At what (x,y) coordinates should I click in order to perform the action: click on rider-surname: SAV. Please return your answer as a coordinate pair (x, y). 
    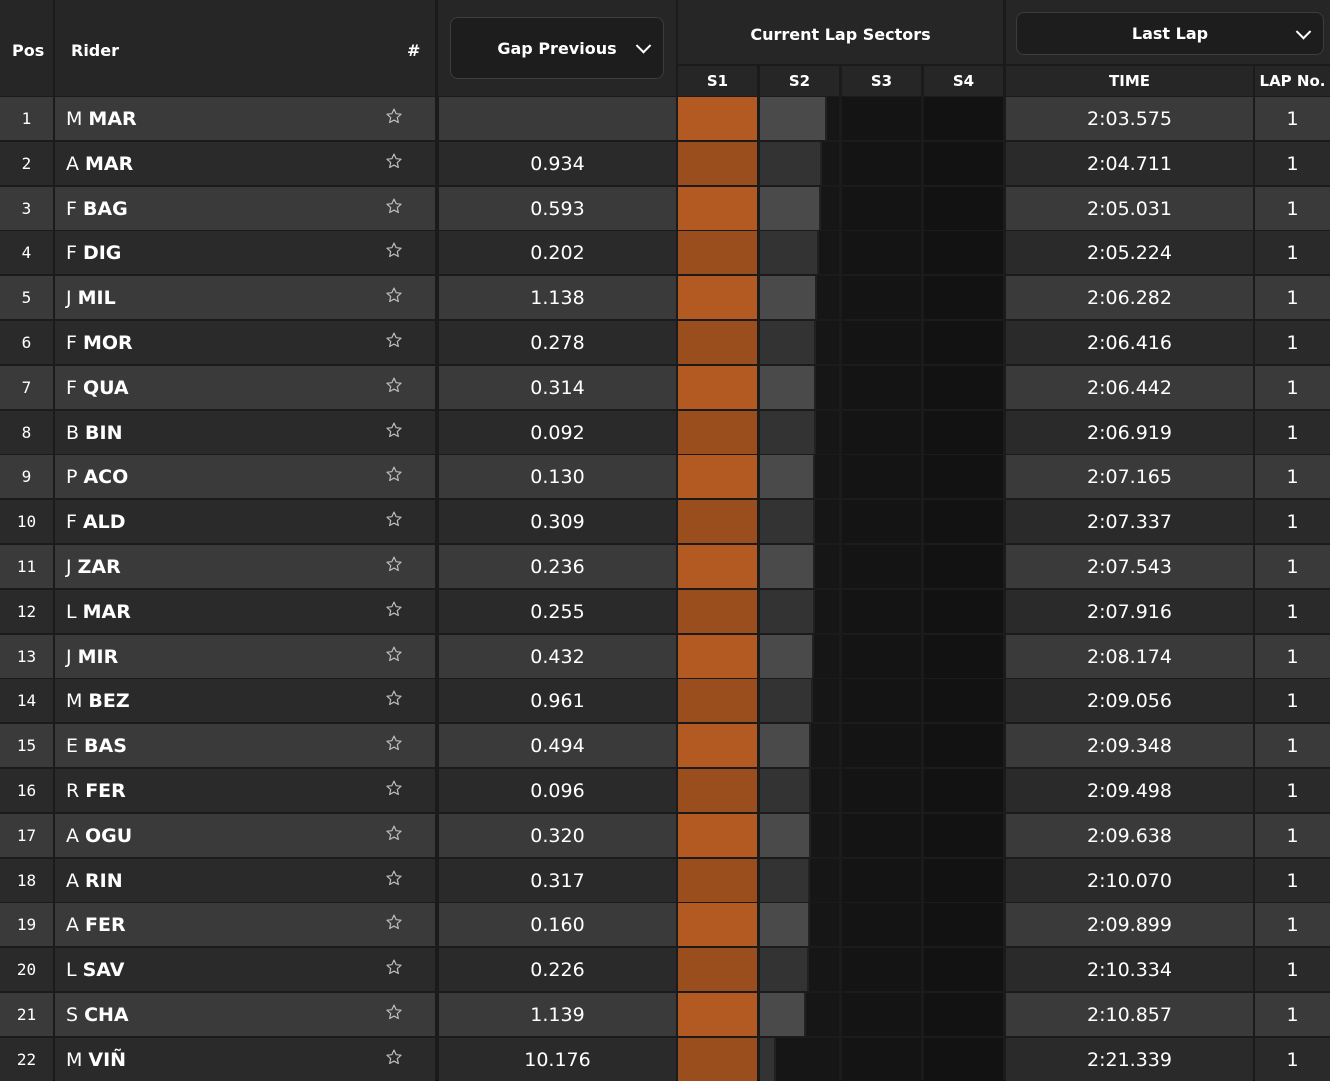
    Looking at the image, I should click on (103, 969).